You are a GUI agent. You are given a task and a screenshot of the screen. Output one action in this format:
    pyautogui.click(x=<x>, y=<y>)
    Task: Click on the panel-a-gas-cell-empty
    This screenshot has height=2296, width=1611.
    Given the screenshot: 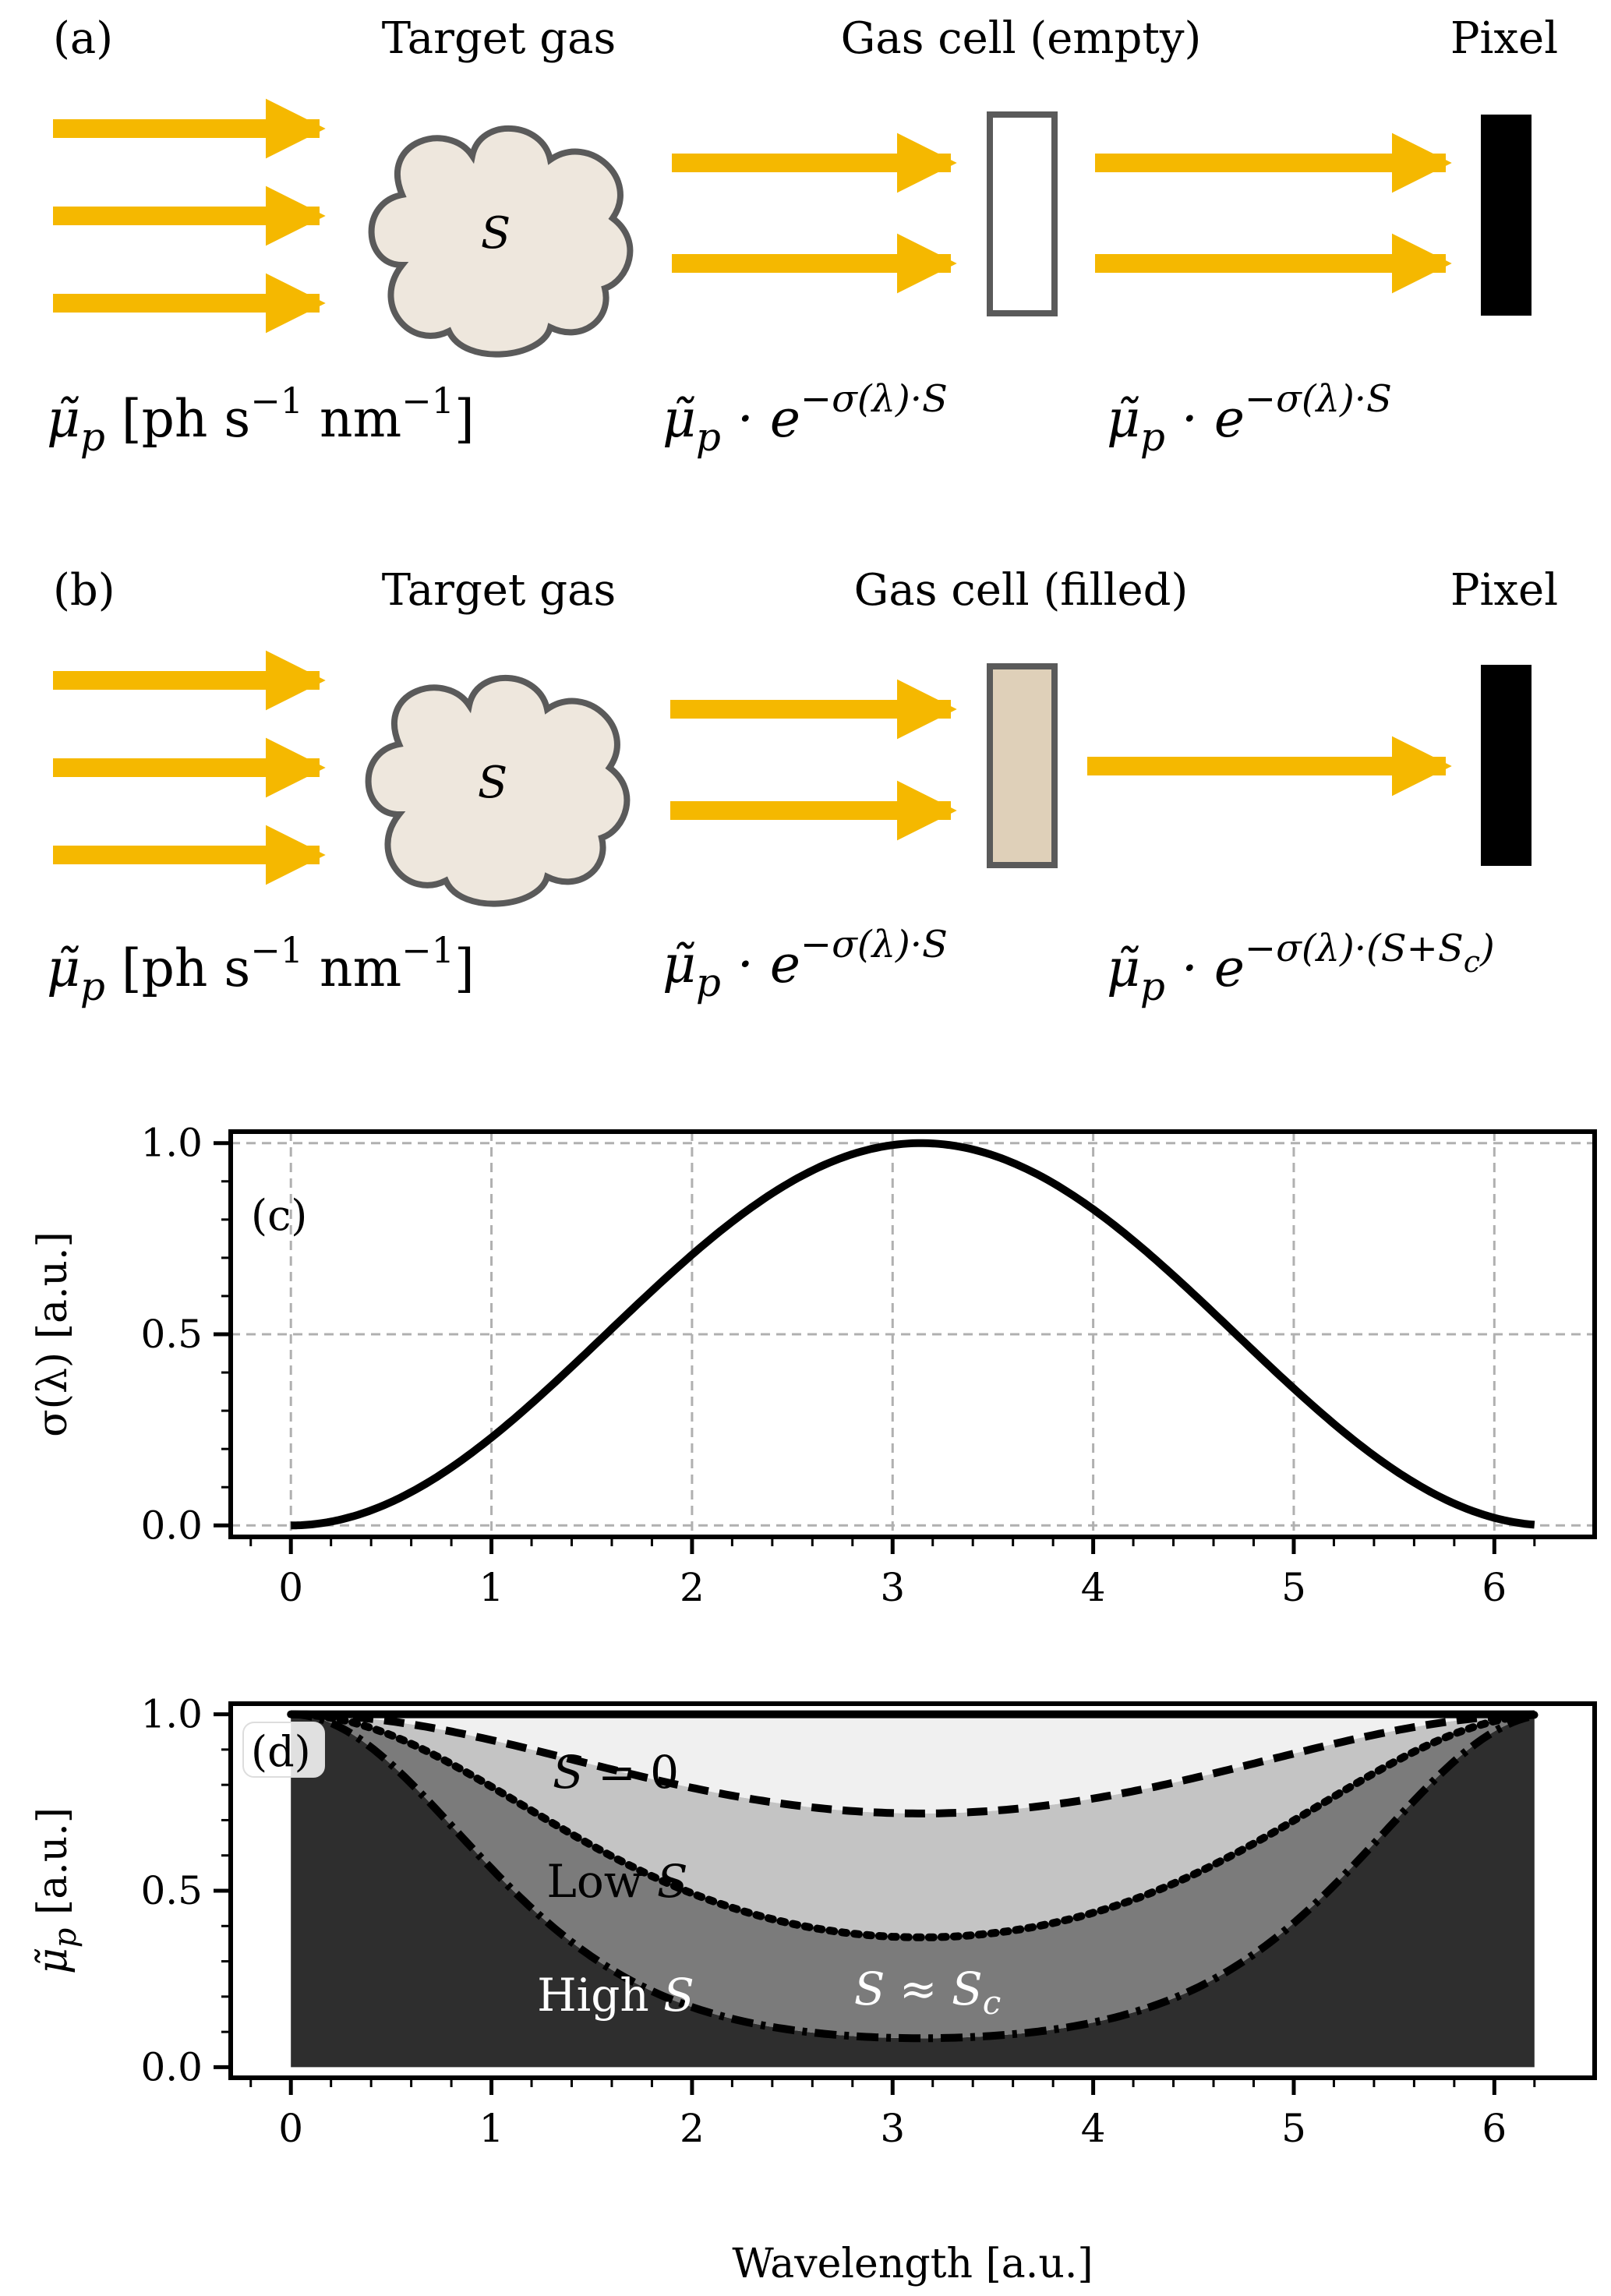 What is the action you would take?
    pyautogui.click(x=1022, y=213)
    